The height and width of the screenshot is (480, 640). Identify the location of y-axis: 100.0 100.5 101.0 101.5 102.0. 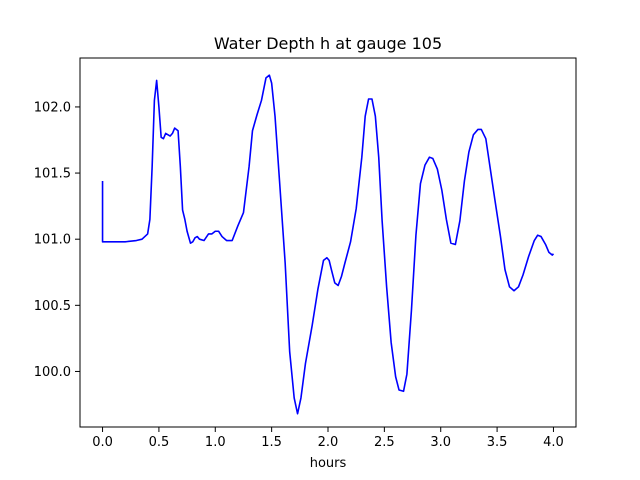
(57, 240).